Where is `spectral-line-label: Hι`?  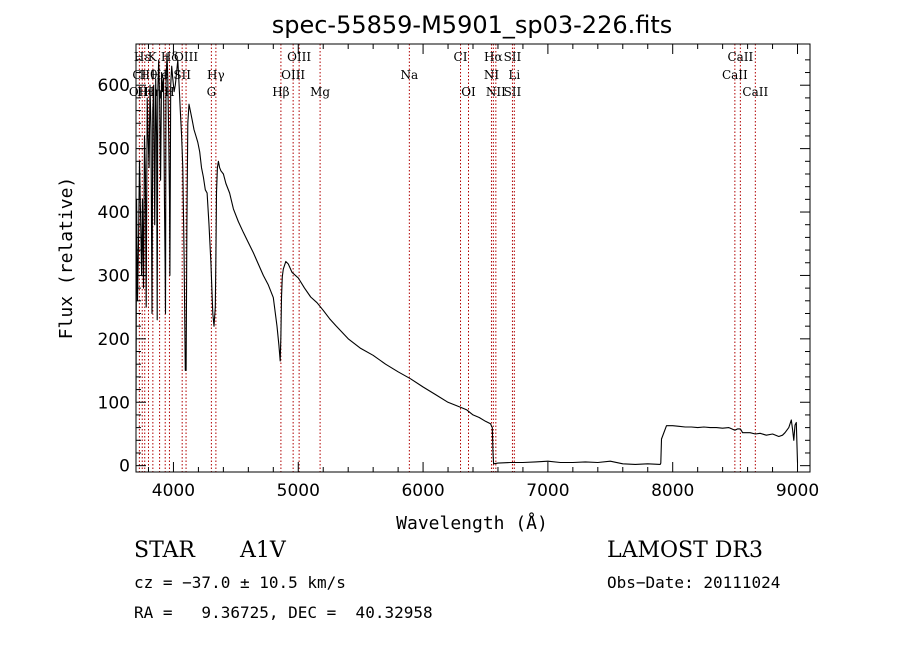 spectral-line-label: Hι is located at coordinates (144, 92).